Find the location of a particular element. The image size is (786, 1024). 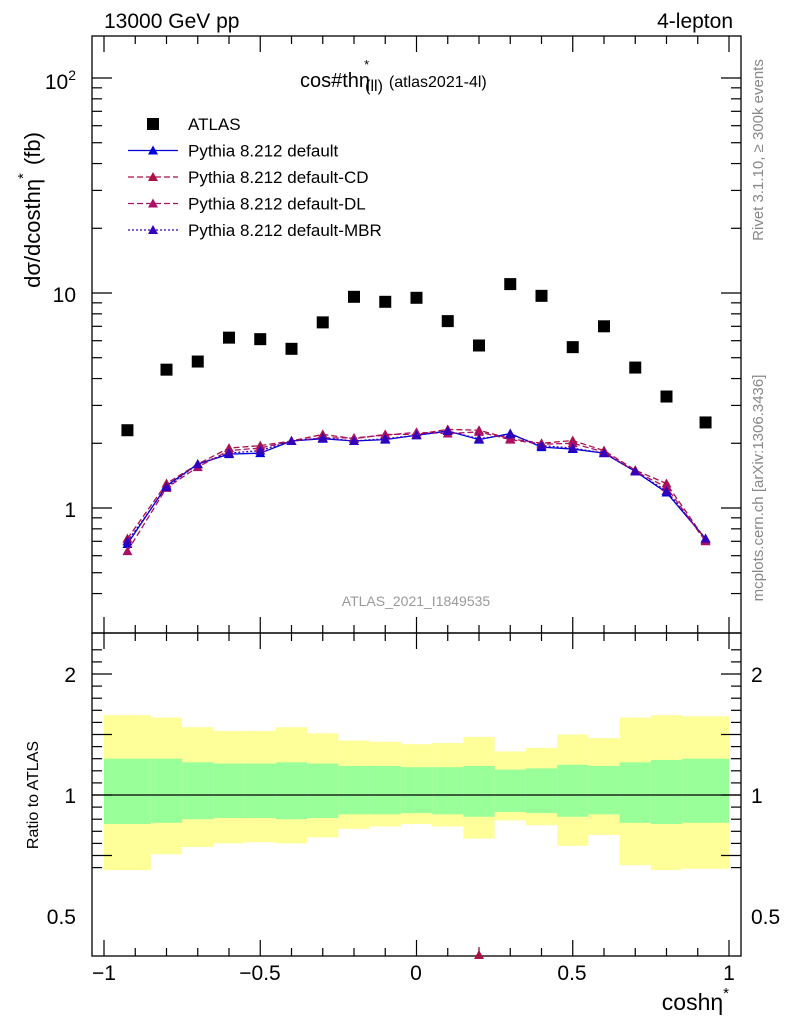

ratio-y-tick-label-right-1: 1 is located at coordinates (757, 796).